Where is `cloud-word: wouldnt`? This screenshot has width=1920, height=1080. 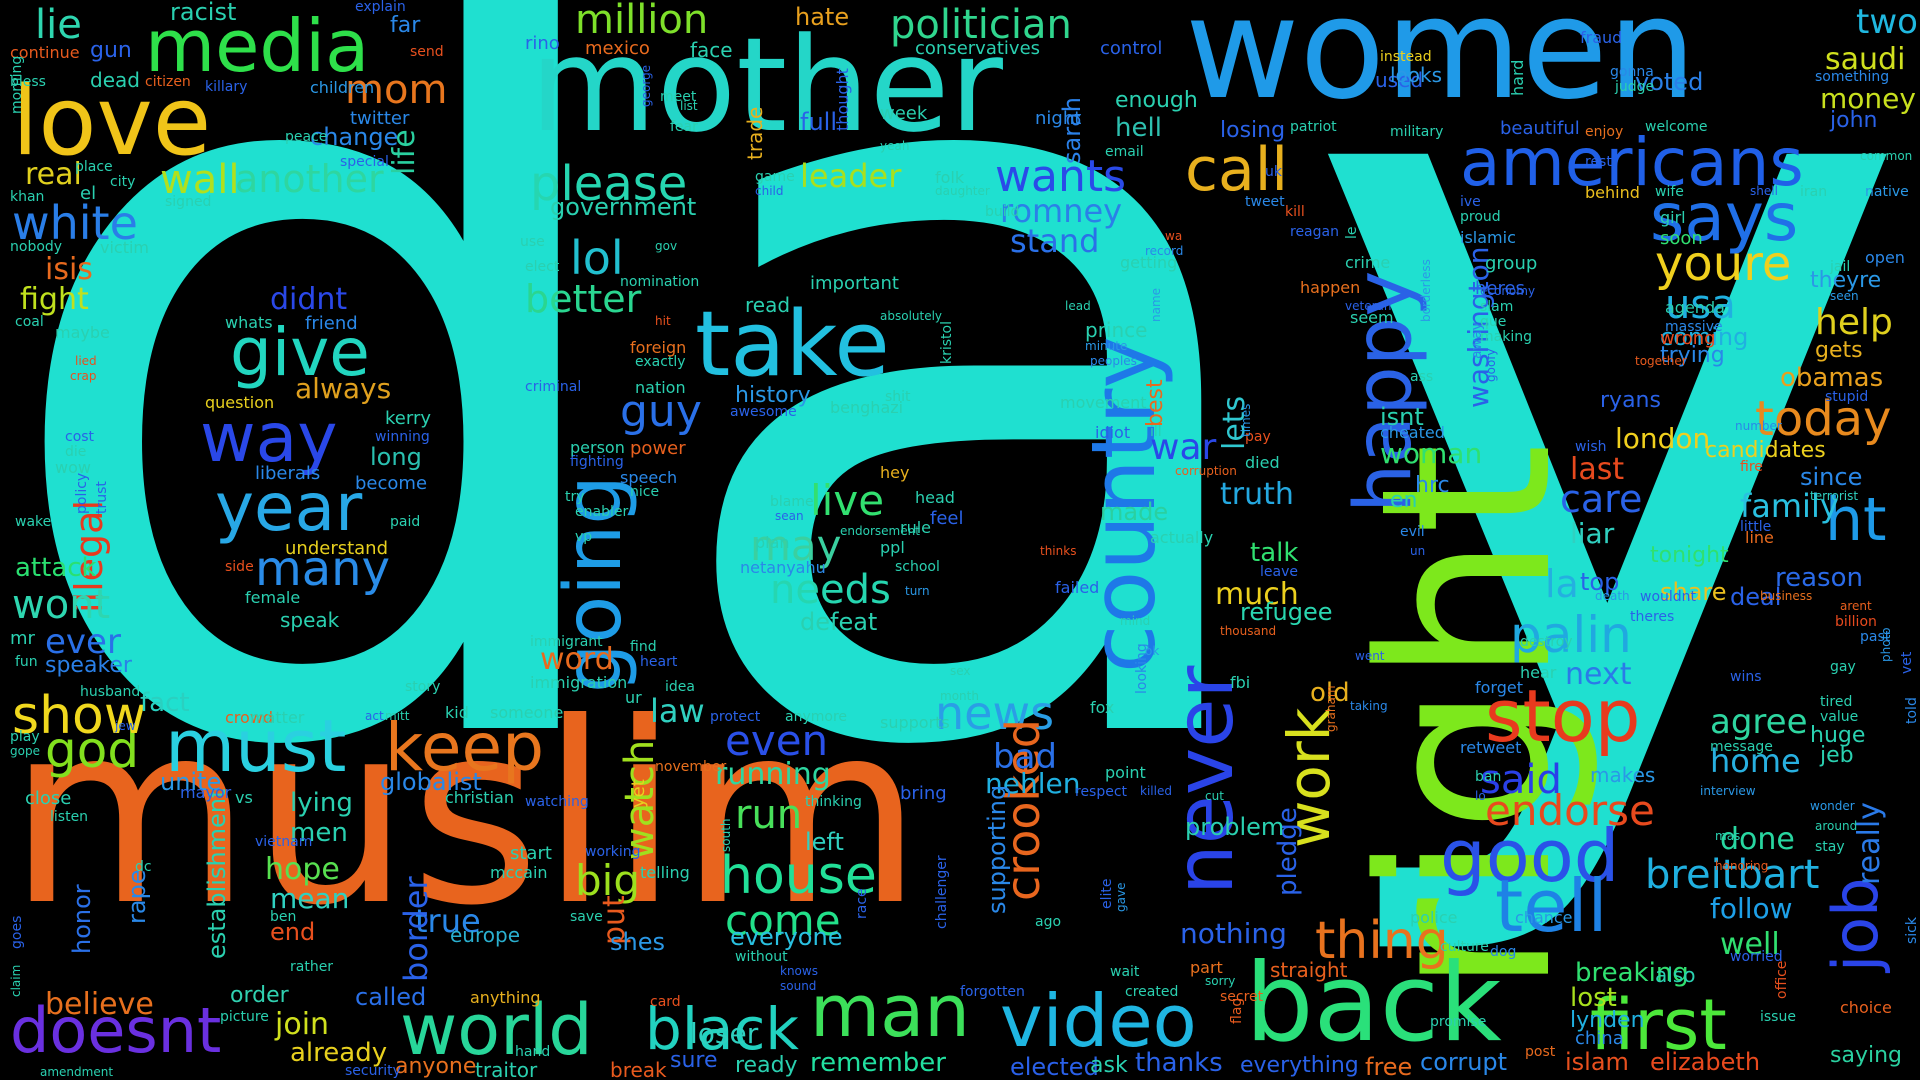 cloud-word: wouldnt is located at coordinates (1668, 597).